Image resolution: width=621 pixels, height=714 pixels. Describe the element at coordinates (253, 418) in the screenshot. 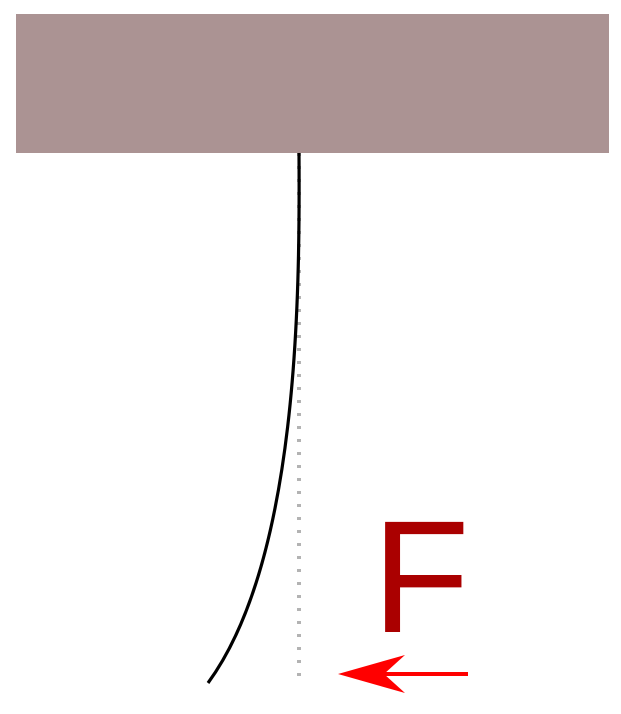

I see `deflected-beam` at that location.